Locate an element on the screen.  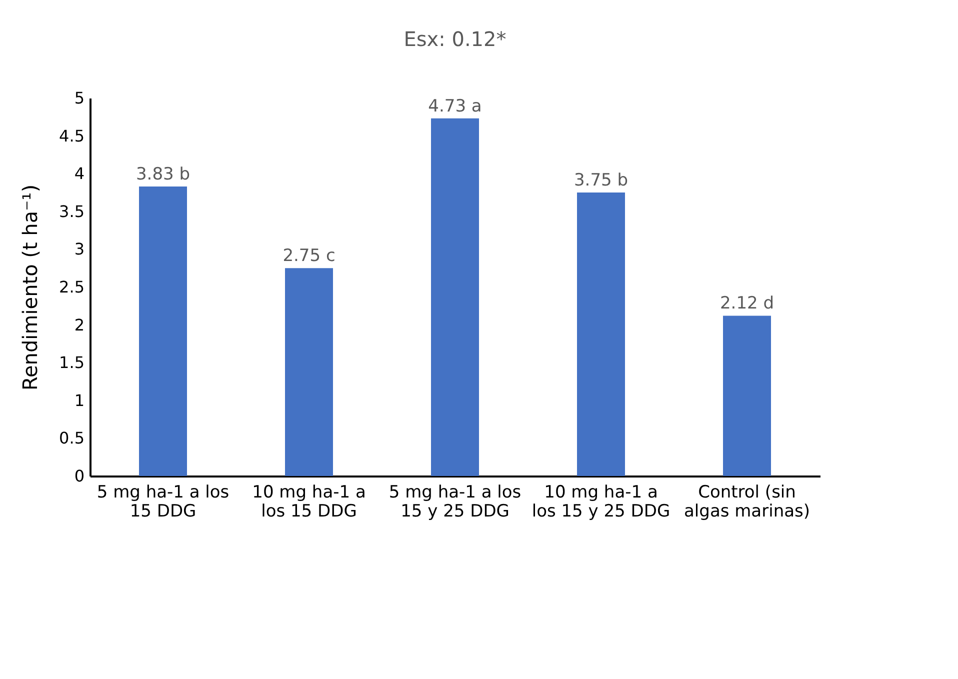
y-tick-label: 5 is located at coordinates (79, 98).